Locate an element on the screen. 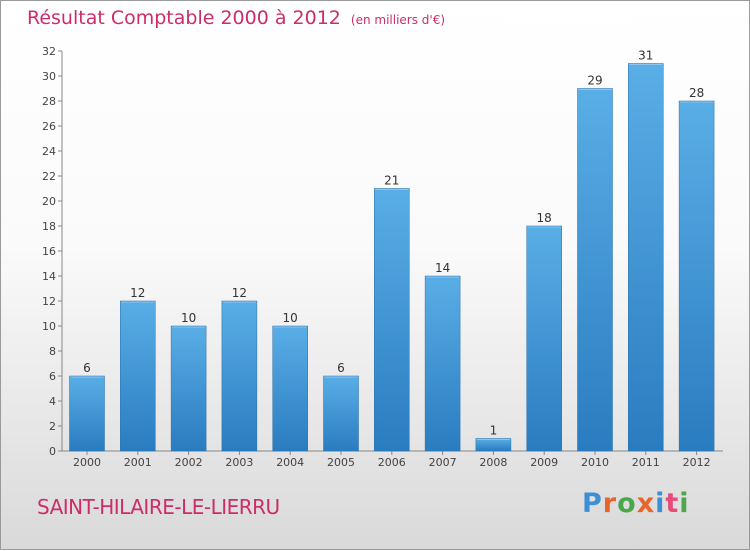 The image size is (750, 551). chart-subtitle: (en milliers d'€) is located at coordinates (398, 20).